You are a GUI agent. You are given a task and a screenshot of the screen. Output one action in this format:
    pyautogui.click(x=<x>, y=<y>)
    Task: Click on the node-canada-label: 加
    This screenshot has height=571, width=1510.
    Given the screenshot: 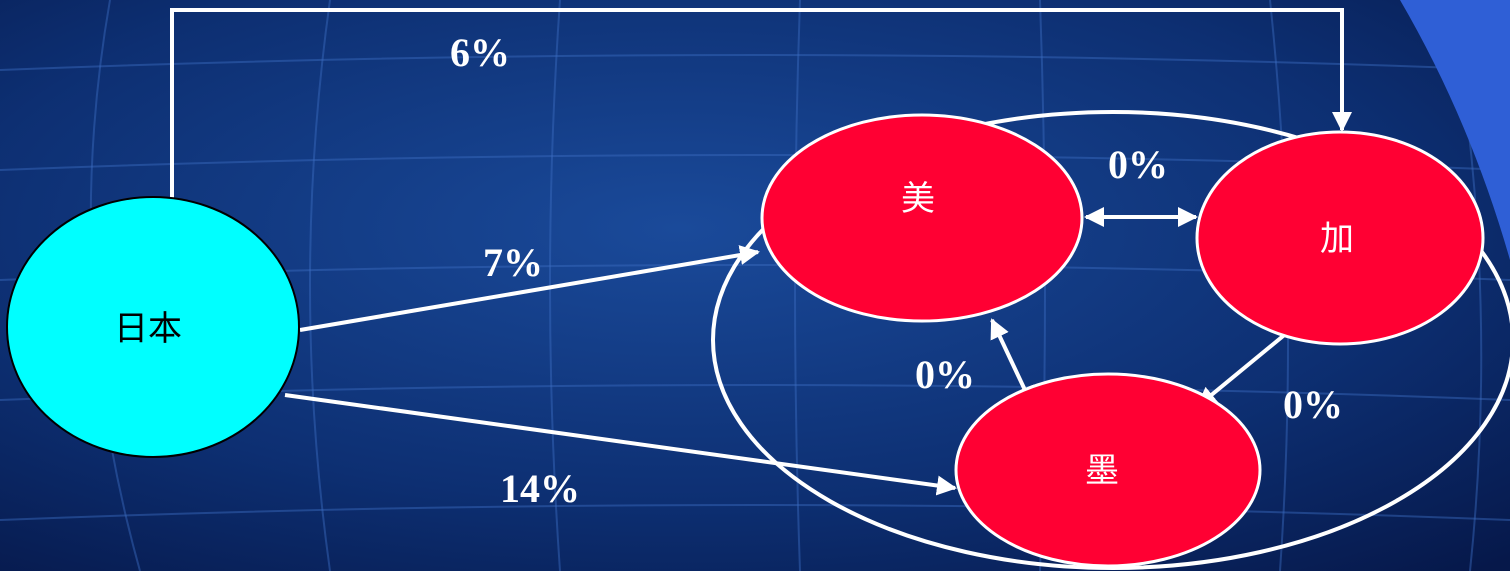 What is the action you would take?
    pyautogui.click(x=1337, y=239)
    